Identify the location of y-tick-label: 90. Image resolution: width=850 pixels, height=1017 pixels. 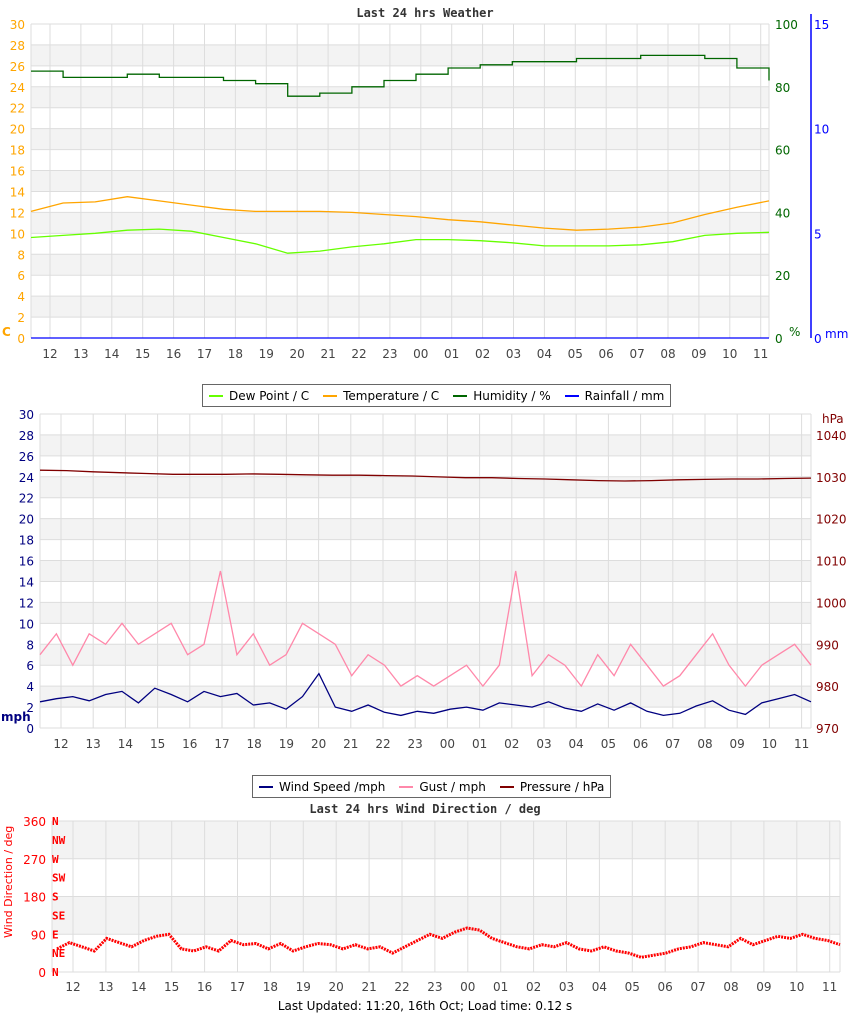
(38, 935).